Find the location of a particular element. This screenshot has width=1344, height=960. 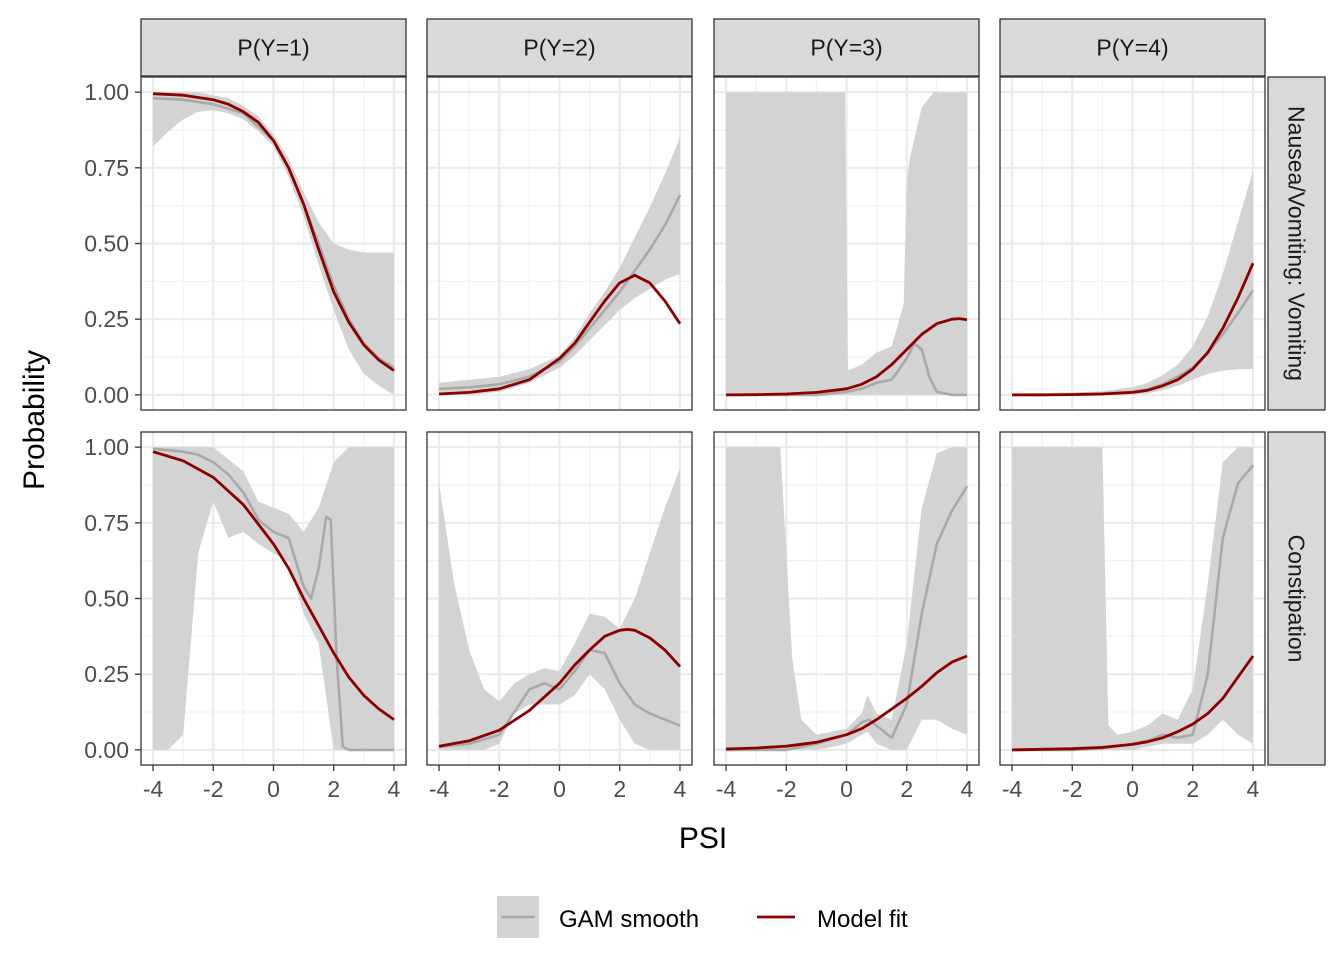

x-axis-title: PSI is located at coordinates (703, 838).